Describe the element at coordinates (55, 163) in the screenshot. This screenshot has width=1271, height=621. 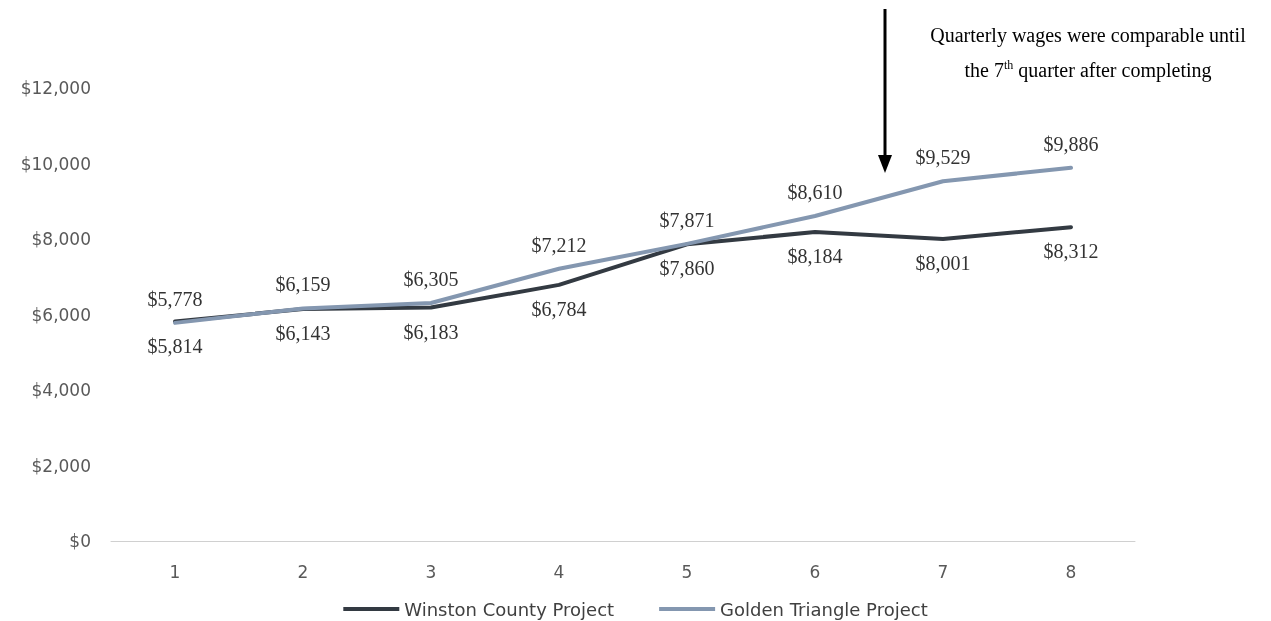
I see `y-tick-label: $10,000` at that location.